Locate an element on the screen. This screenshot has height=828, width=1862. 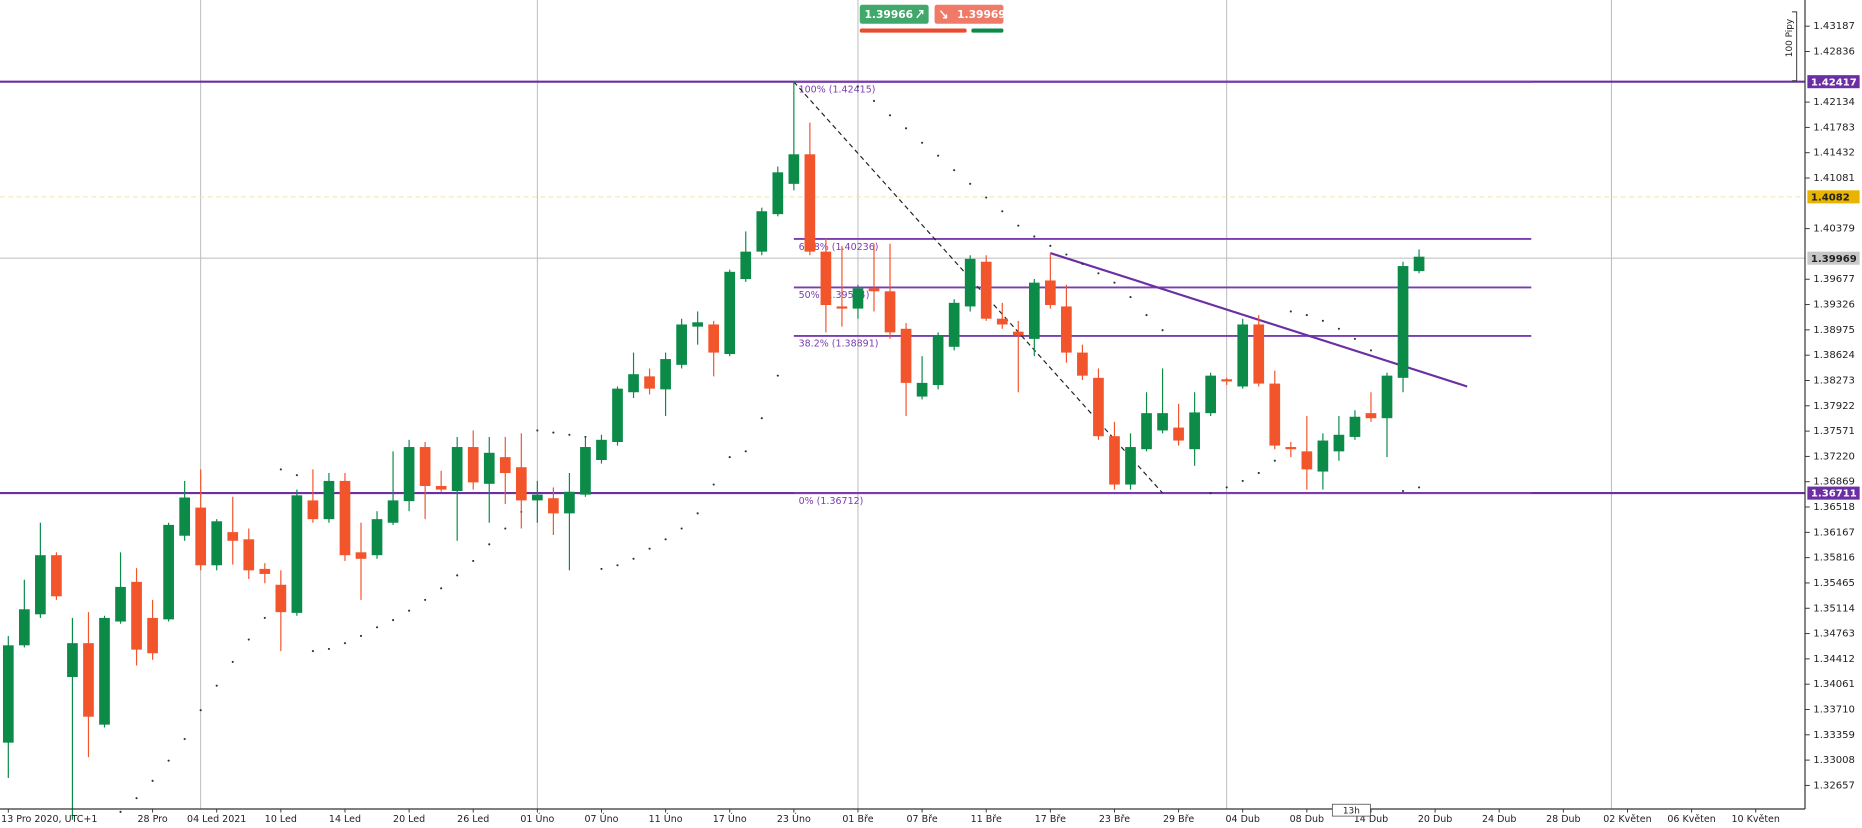
ask-price: 1.39969 is located at coordinates (981, 14).